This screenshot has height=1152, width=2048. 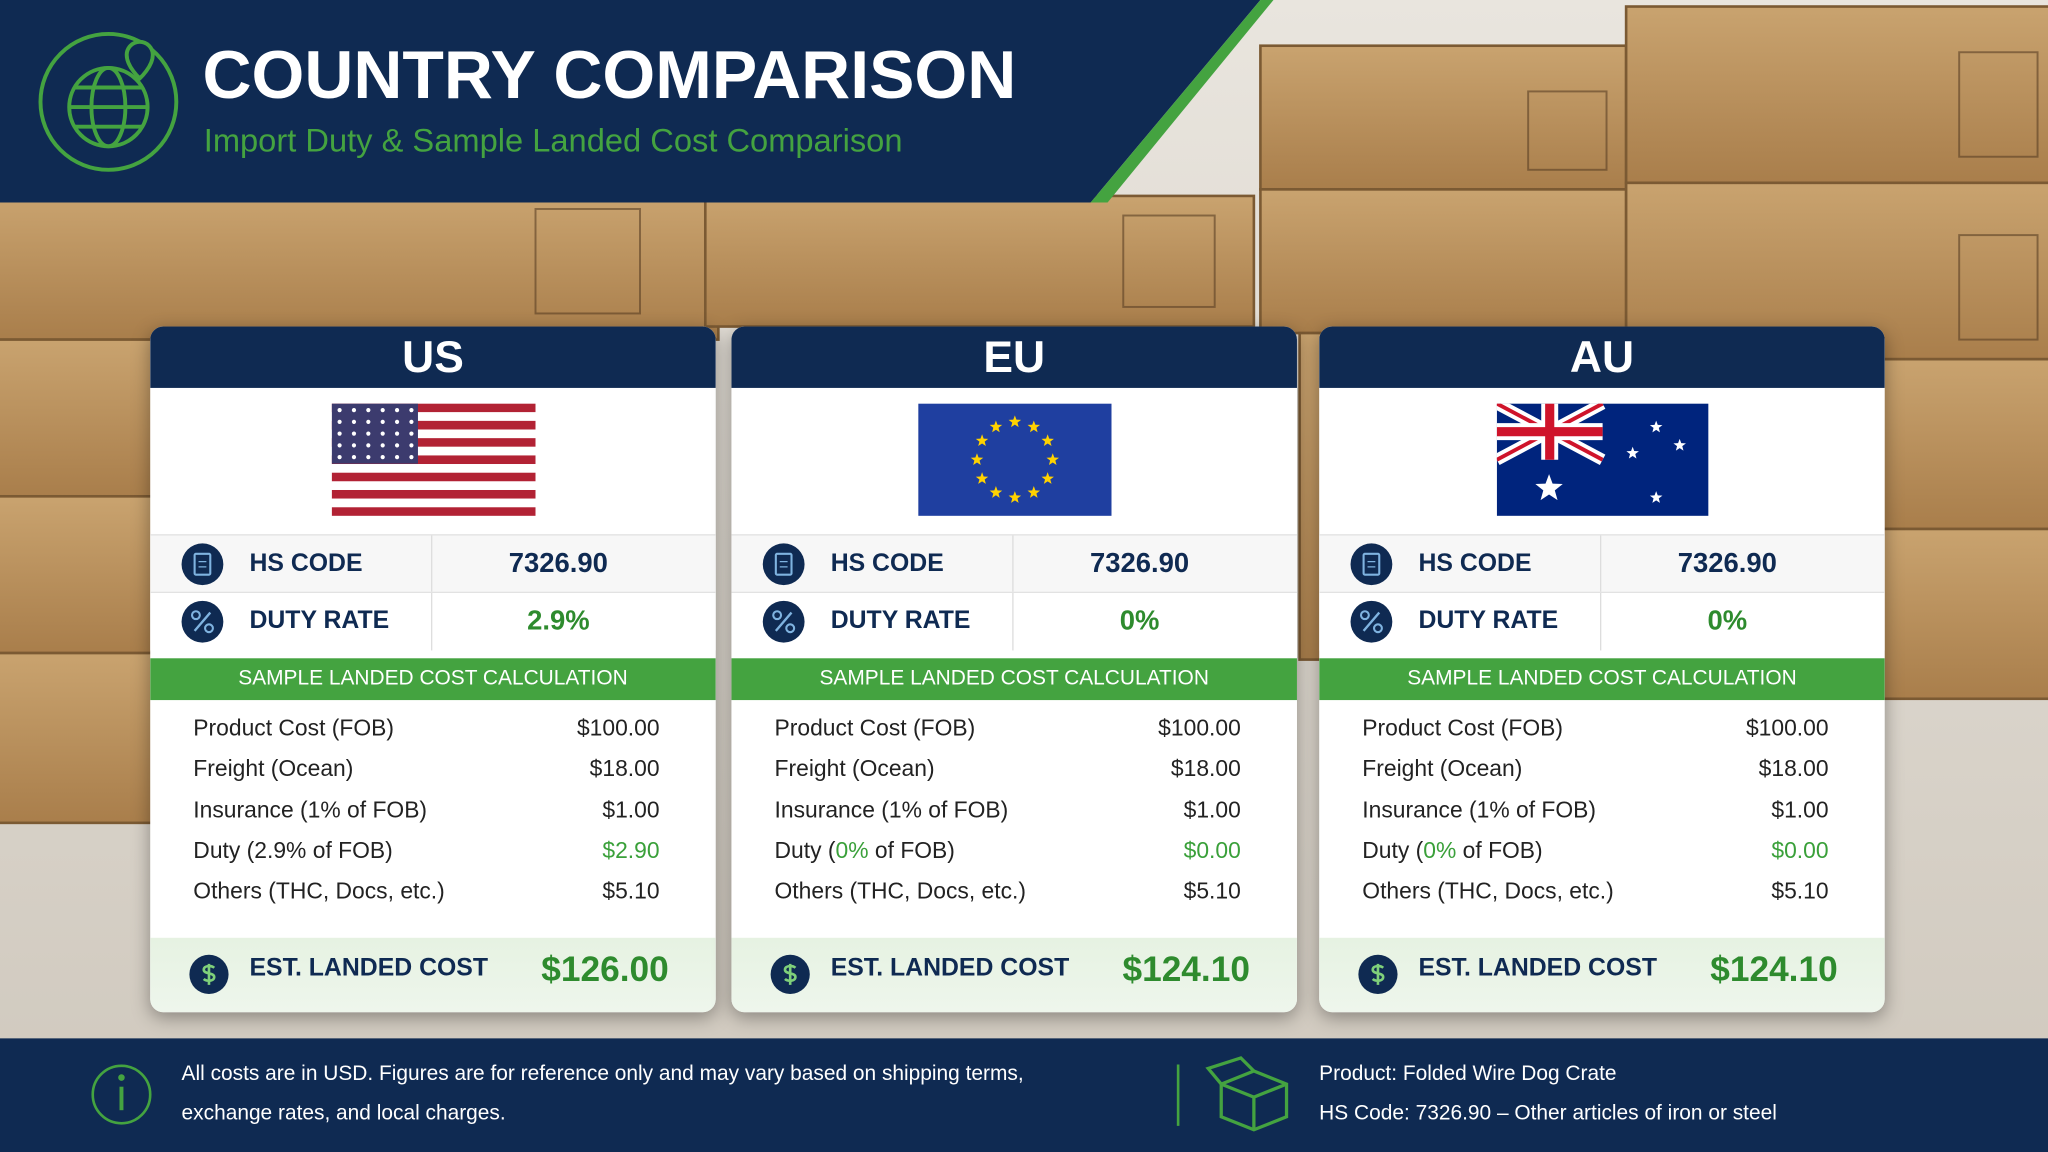 What do you see at coordinates (280, 850) in the screenshot?
I see `label-rate: 2.9%` at bounding box center [280, 850].